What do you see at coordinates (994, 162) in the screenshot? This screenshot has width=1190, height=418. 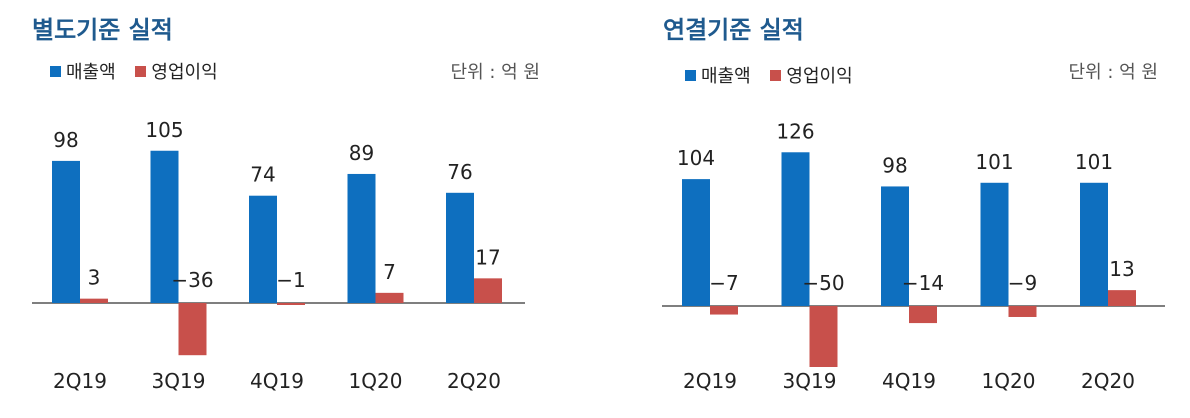 I see `label-sales-1Q20: 101` at bounding box center [994, 162].